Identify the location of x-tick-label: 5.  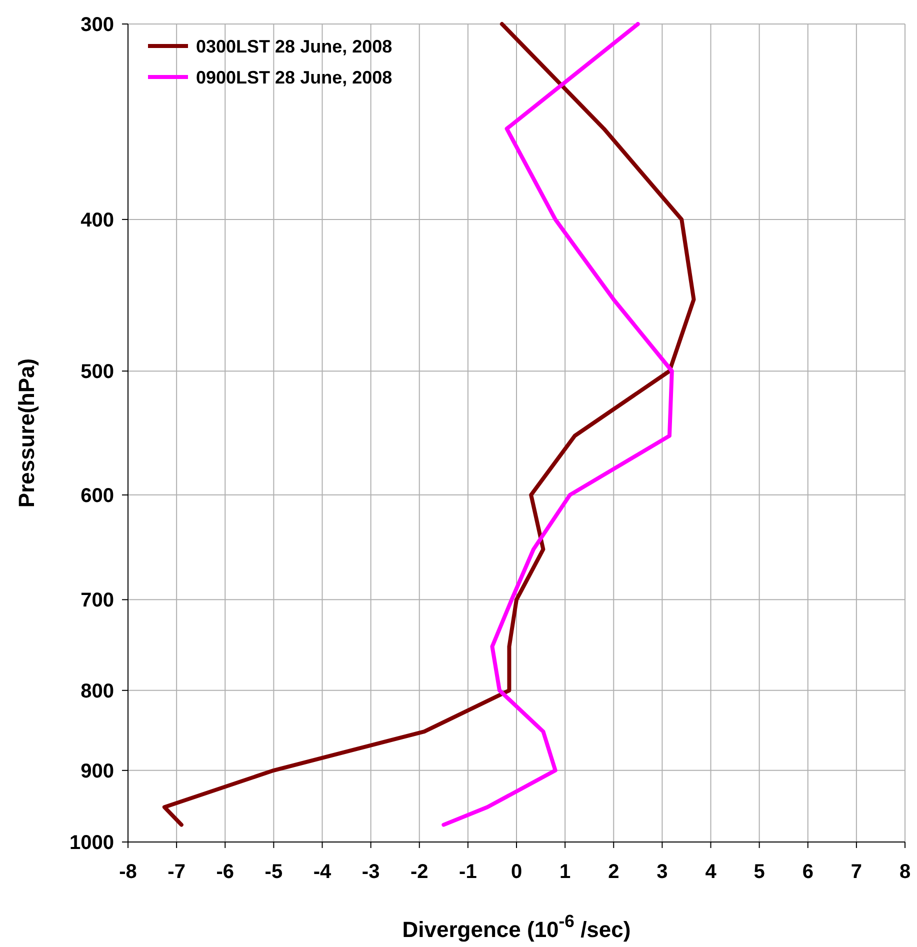
(759, 872).